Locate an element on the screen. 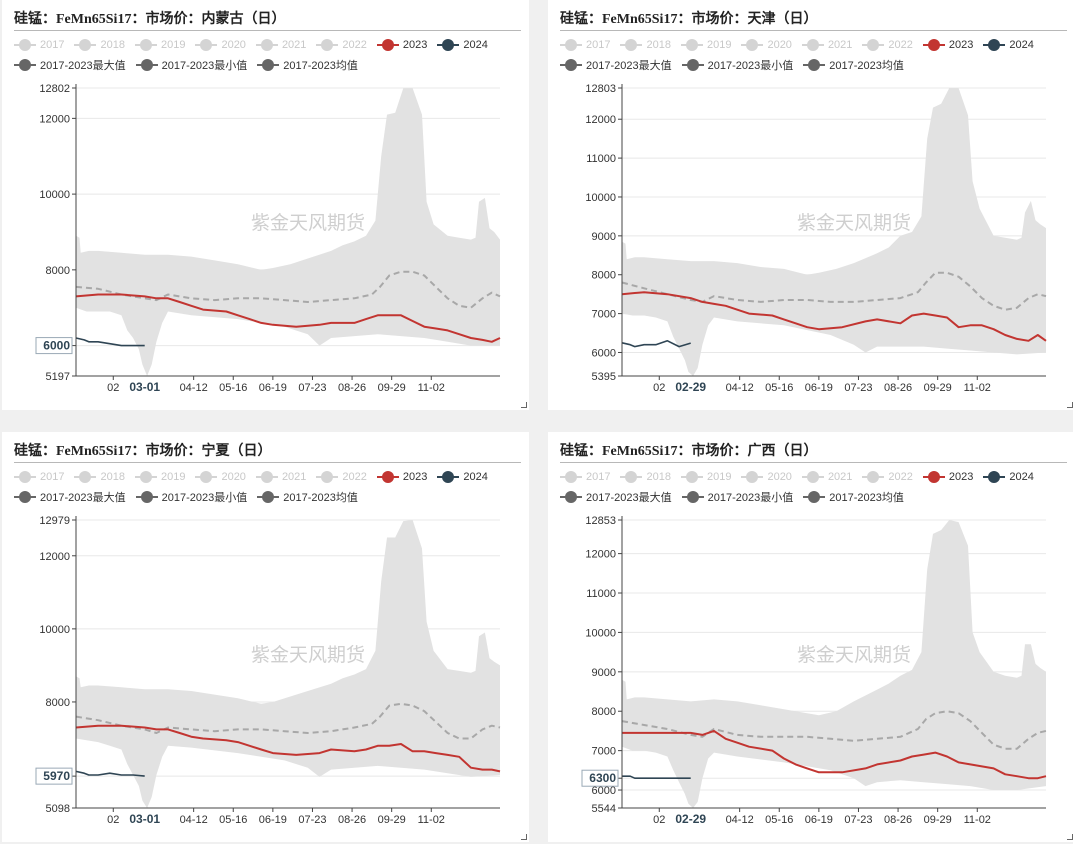 The image size is (1073, 844). chart-title: 硅锰：FeMn65Si17：市场价：天津（日） is located at coordinates (689, 19).